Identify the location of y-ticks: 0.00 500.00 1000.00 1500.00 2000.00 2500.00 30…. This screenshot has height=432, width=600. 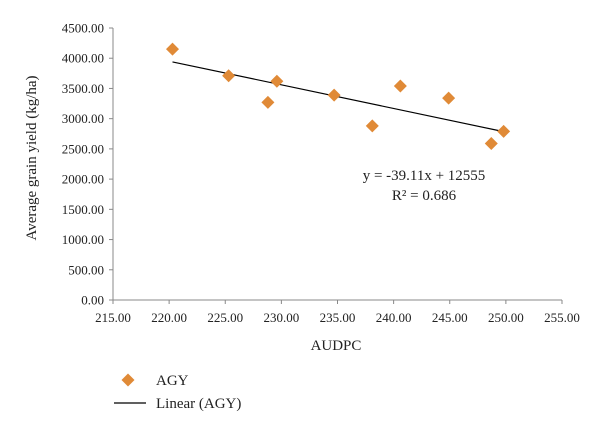
(87, 164).